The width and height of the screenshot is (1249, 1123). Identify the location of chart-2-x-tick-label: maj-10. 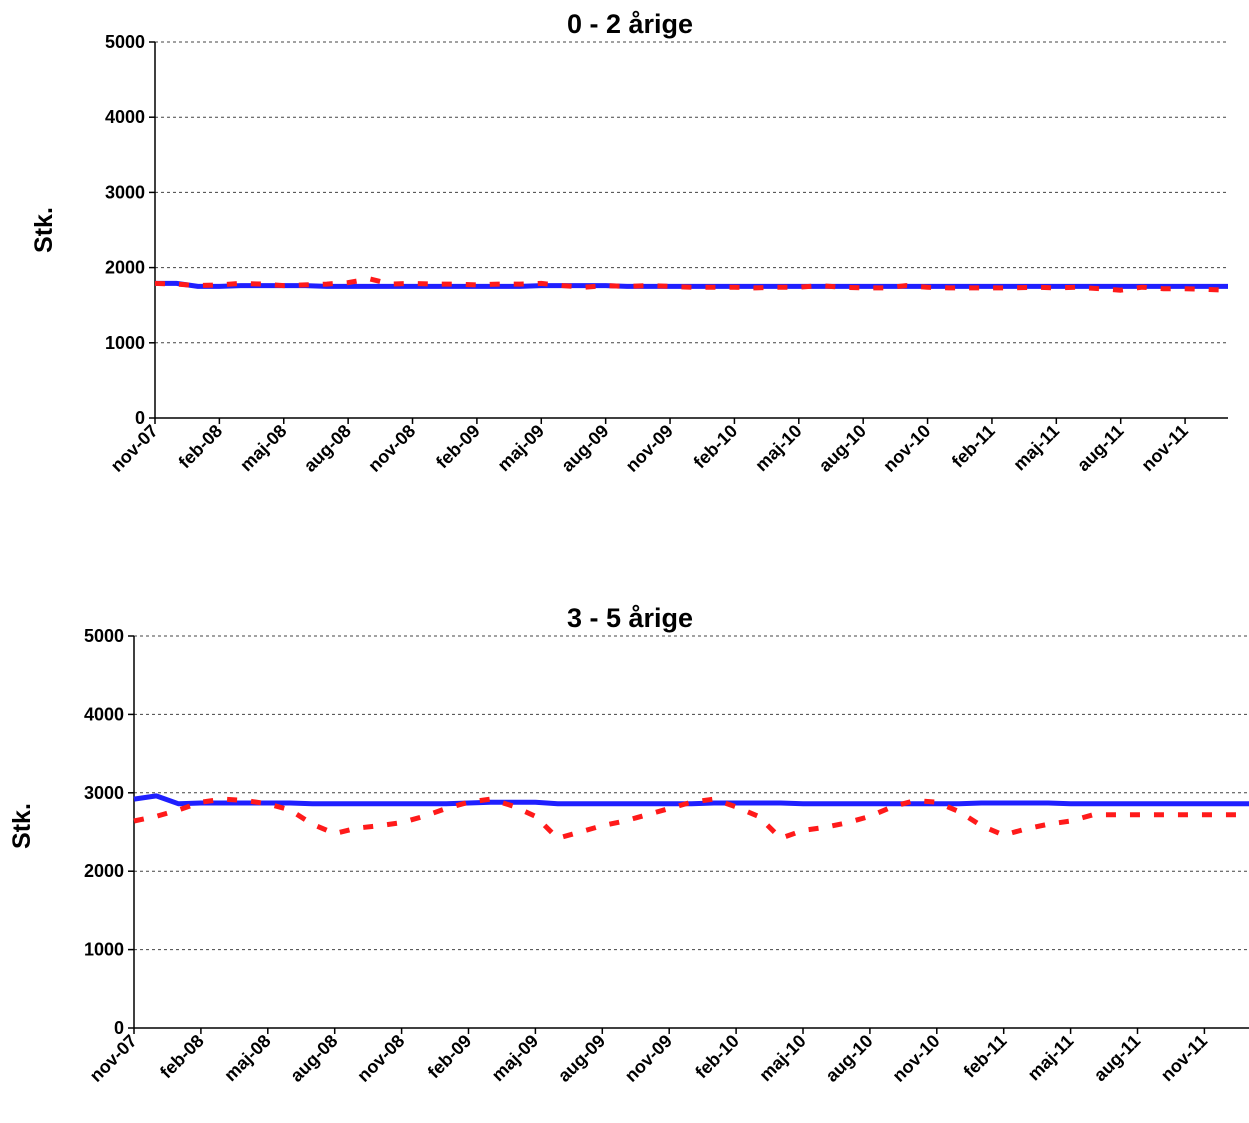
(782, 1058).